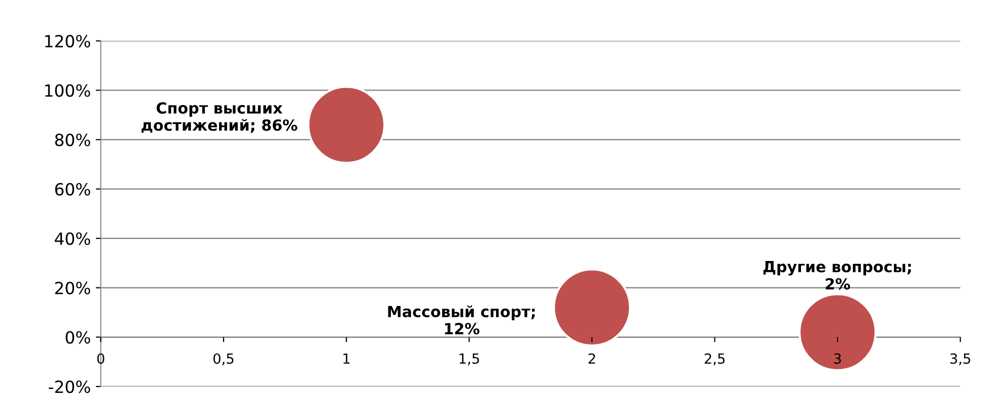 The height and width of the screenshot is (409, 988). I want to click on y-tick-label: 100%, so click(67, 90).